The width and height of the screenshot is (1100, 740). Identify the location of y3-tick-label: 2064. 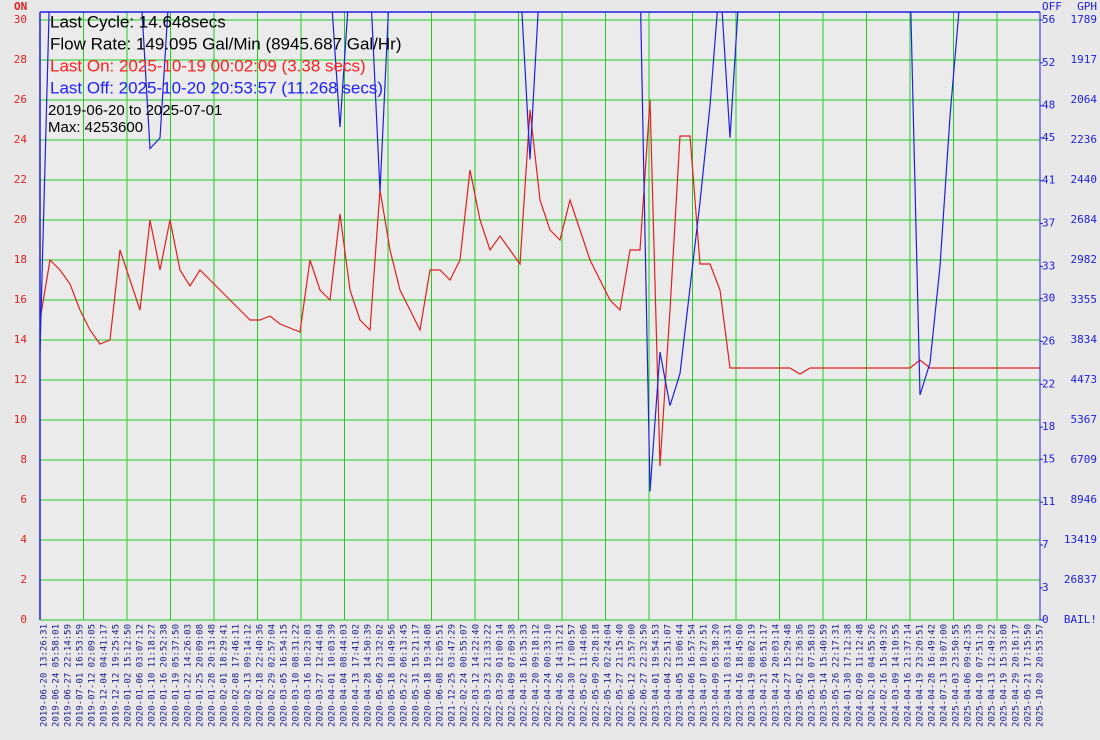
(1084, 99).